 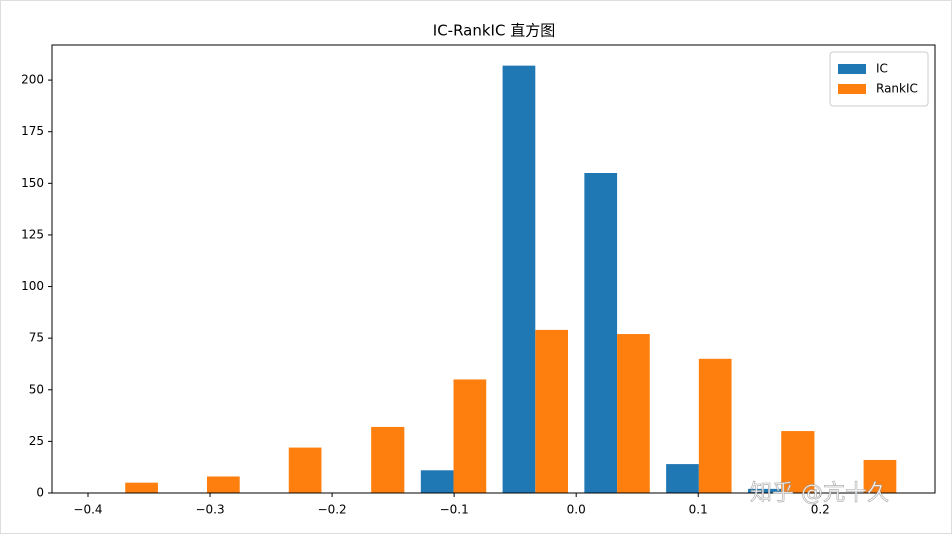 I want to click on watermark: 知乎 @亢十久, so click(x=819, y=493).